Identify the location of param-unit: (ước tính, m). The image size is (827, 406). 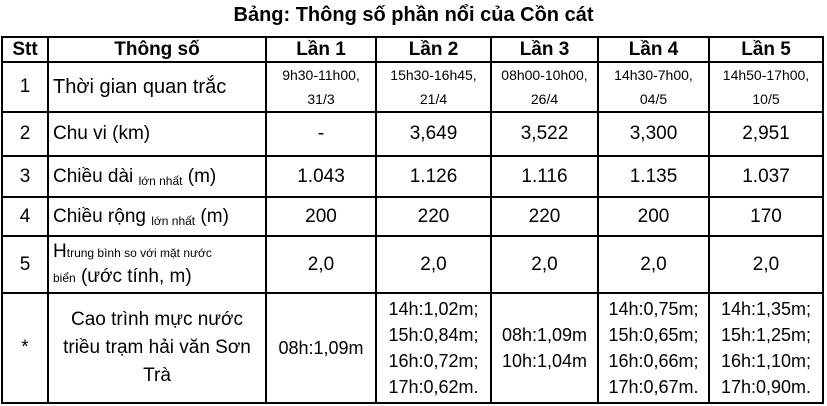
(133, 276).